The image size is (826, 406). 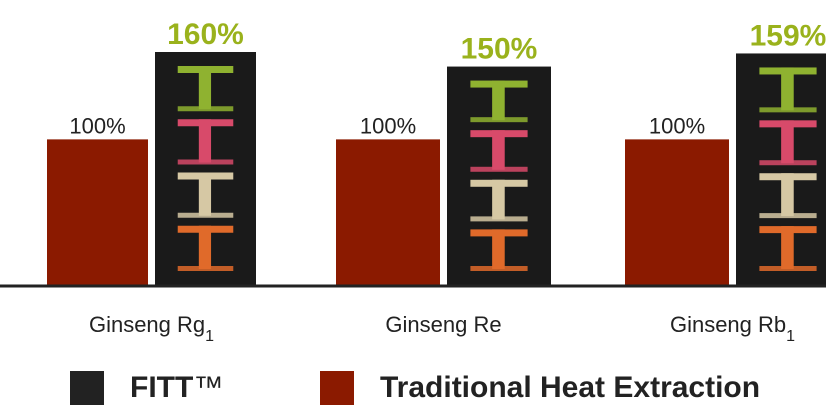 What do you see at coordinates (790, 336) in the screenshot?
I see `category-subscript-2: 1` at bounding box center [790, 336].